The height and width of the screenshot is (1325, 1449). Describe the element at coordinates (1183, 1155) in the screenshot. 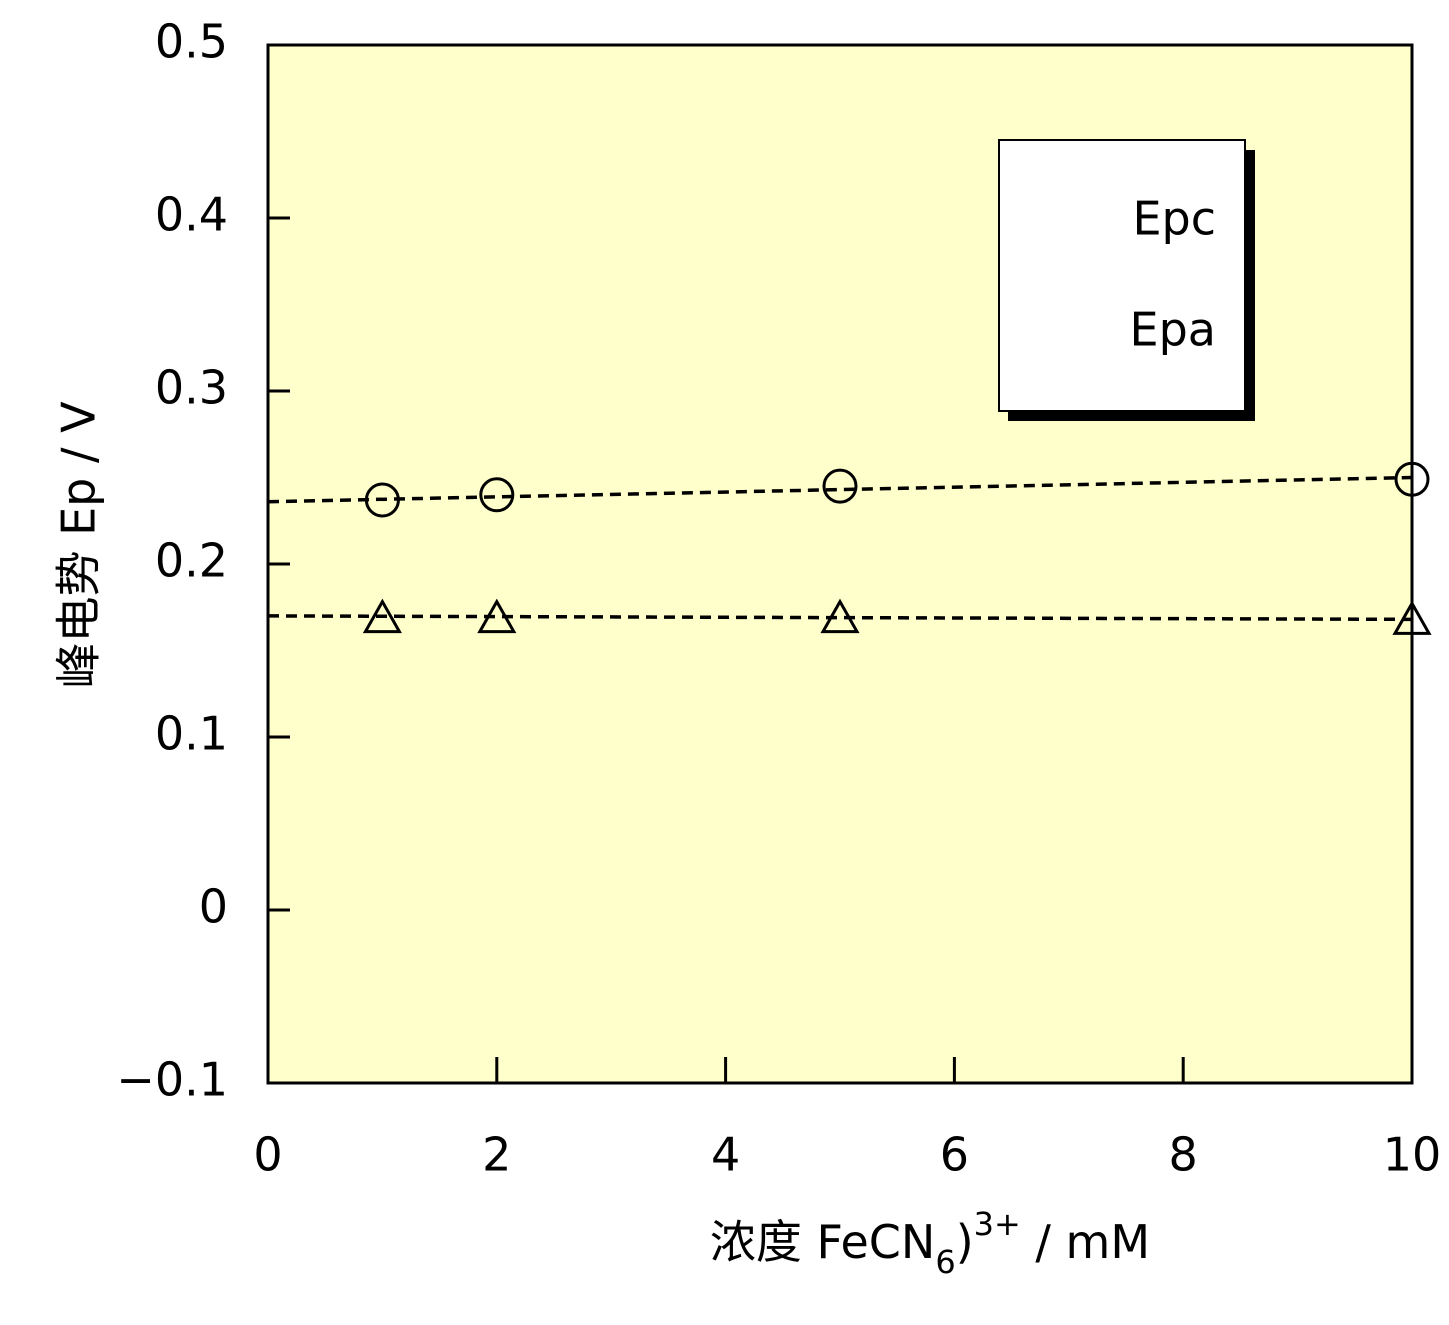

I see `x-tick-label: 8` at that location.